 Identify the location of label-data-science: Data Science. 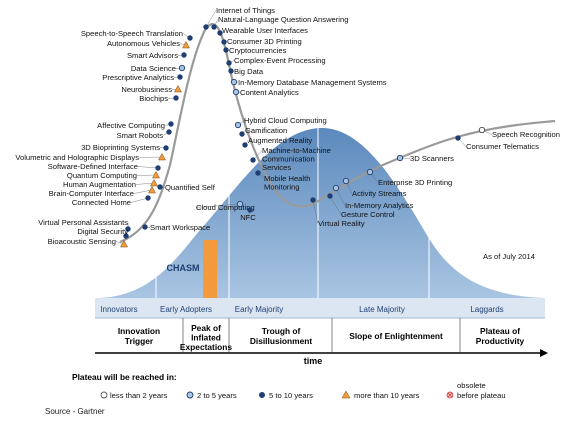
(153, 68).